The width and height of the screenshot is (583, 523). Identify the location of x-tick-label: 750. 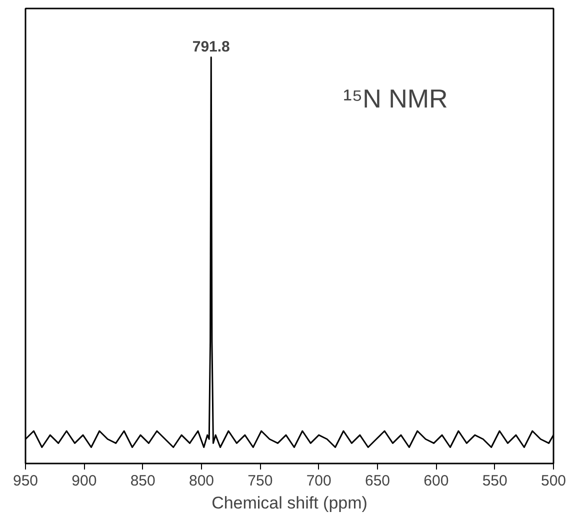
(260, 481).